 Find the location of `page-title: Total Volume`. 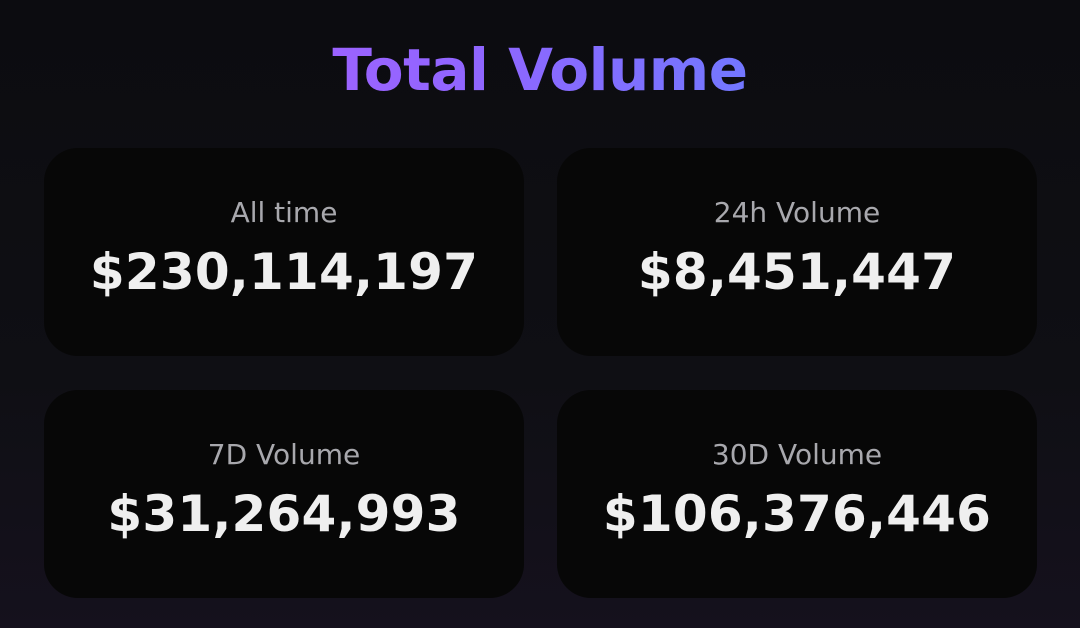

page-title: Total Volume is located at coordinates (540, 70).